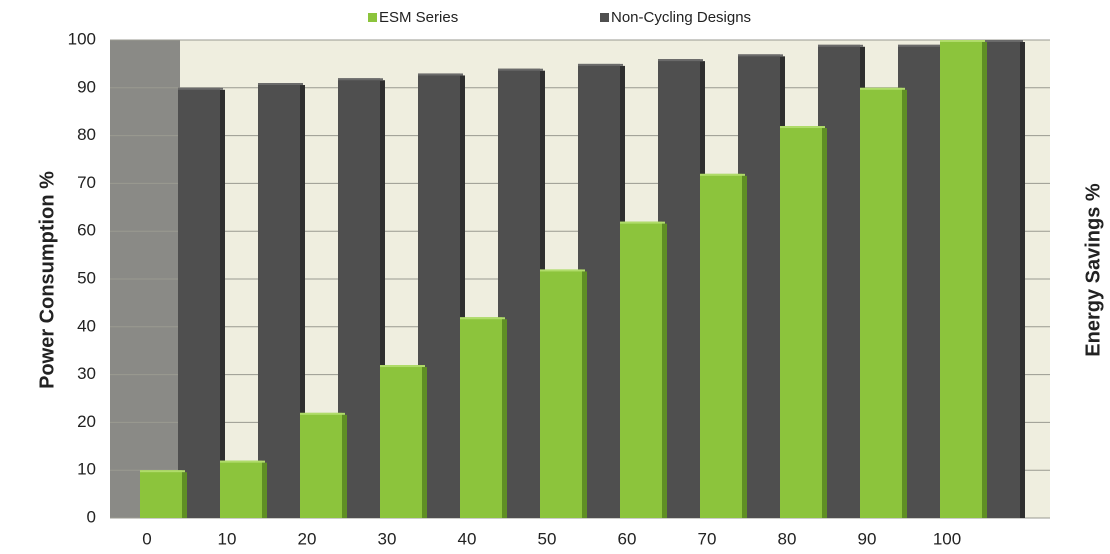 The width and height of the screenshot is (1110, 554). Describe the element at coordinates (467, 538) in the screenshot. I see `x-tick-label: 40` at that location.